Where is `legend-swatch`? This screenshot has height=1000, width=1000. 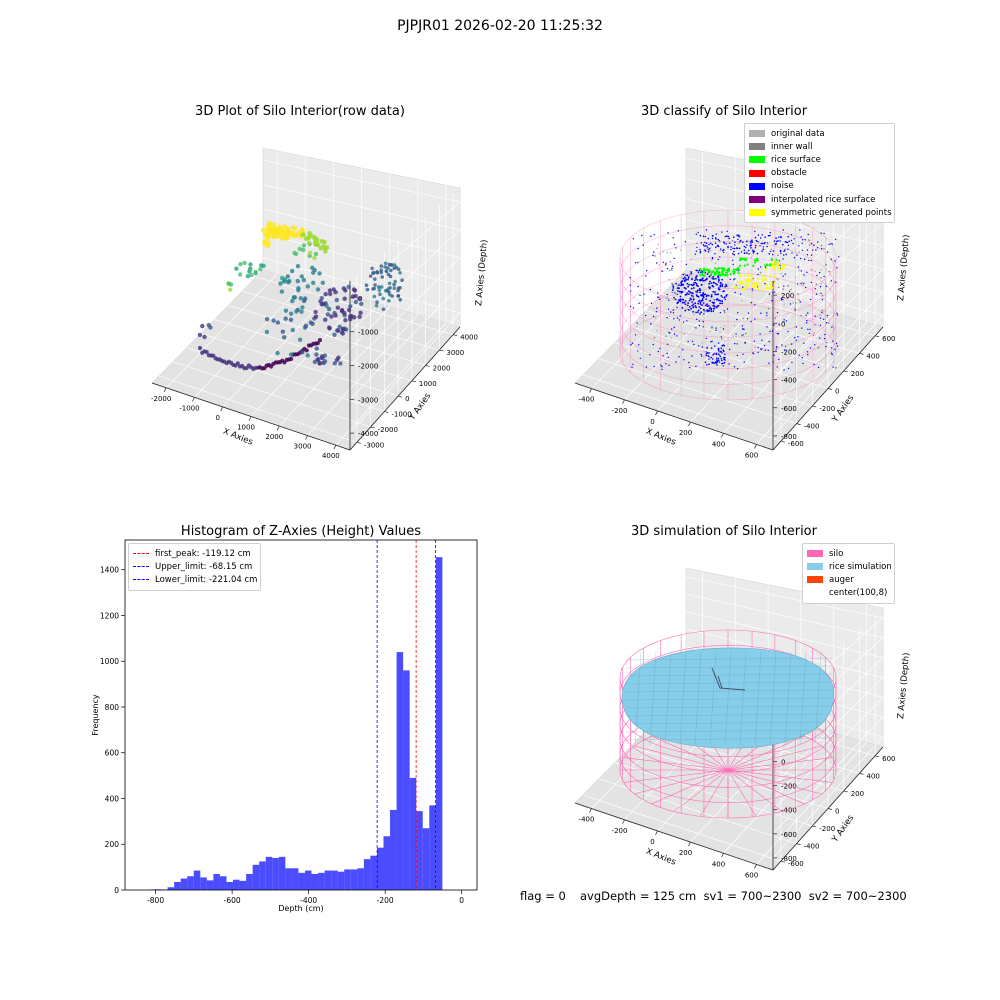
legend-swatch is located at coordinates (757, 134).